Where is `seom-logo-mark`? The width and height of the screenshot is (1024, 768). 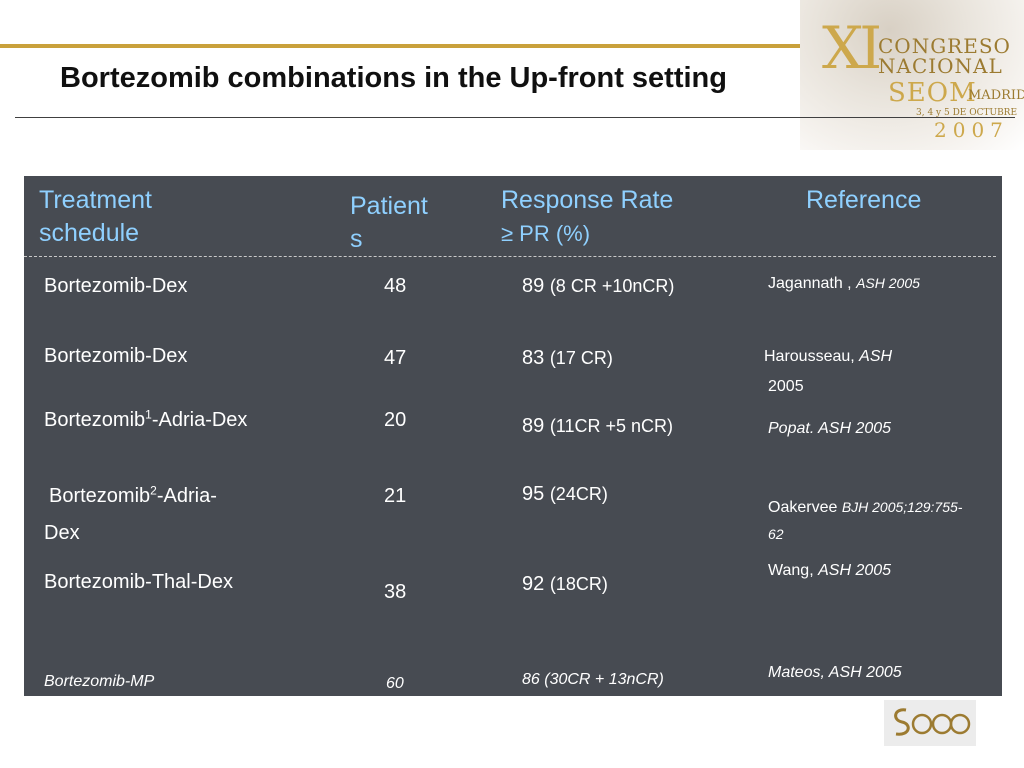
seom-logo-mark is located at coordinates (932, 722).